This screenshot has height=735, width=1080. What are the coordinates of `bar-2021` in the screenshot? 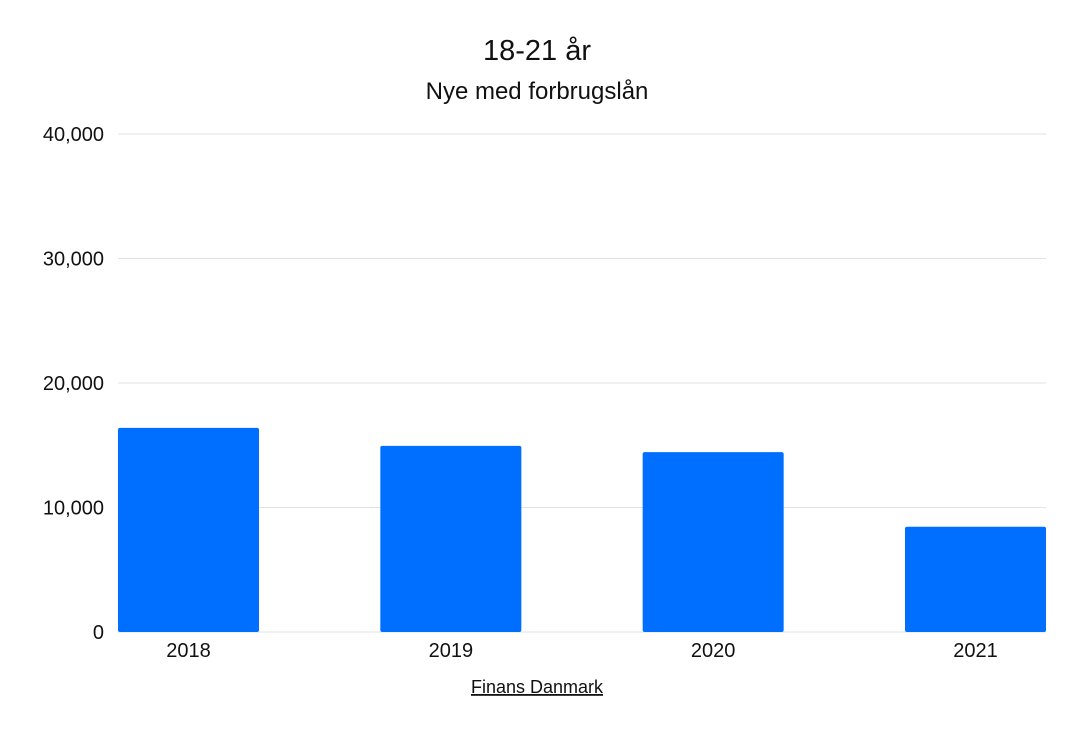 It's located at (975, 579).